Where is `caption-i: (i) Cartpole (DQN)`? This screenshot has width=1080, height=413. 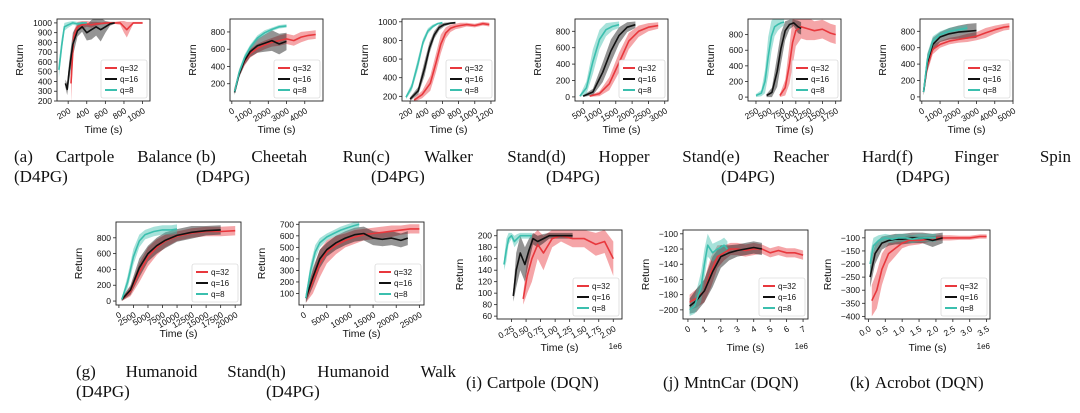 caption-i: (i) Cartpole (DQN) is located at coordinates (532, 382).